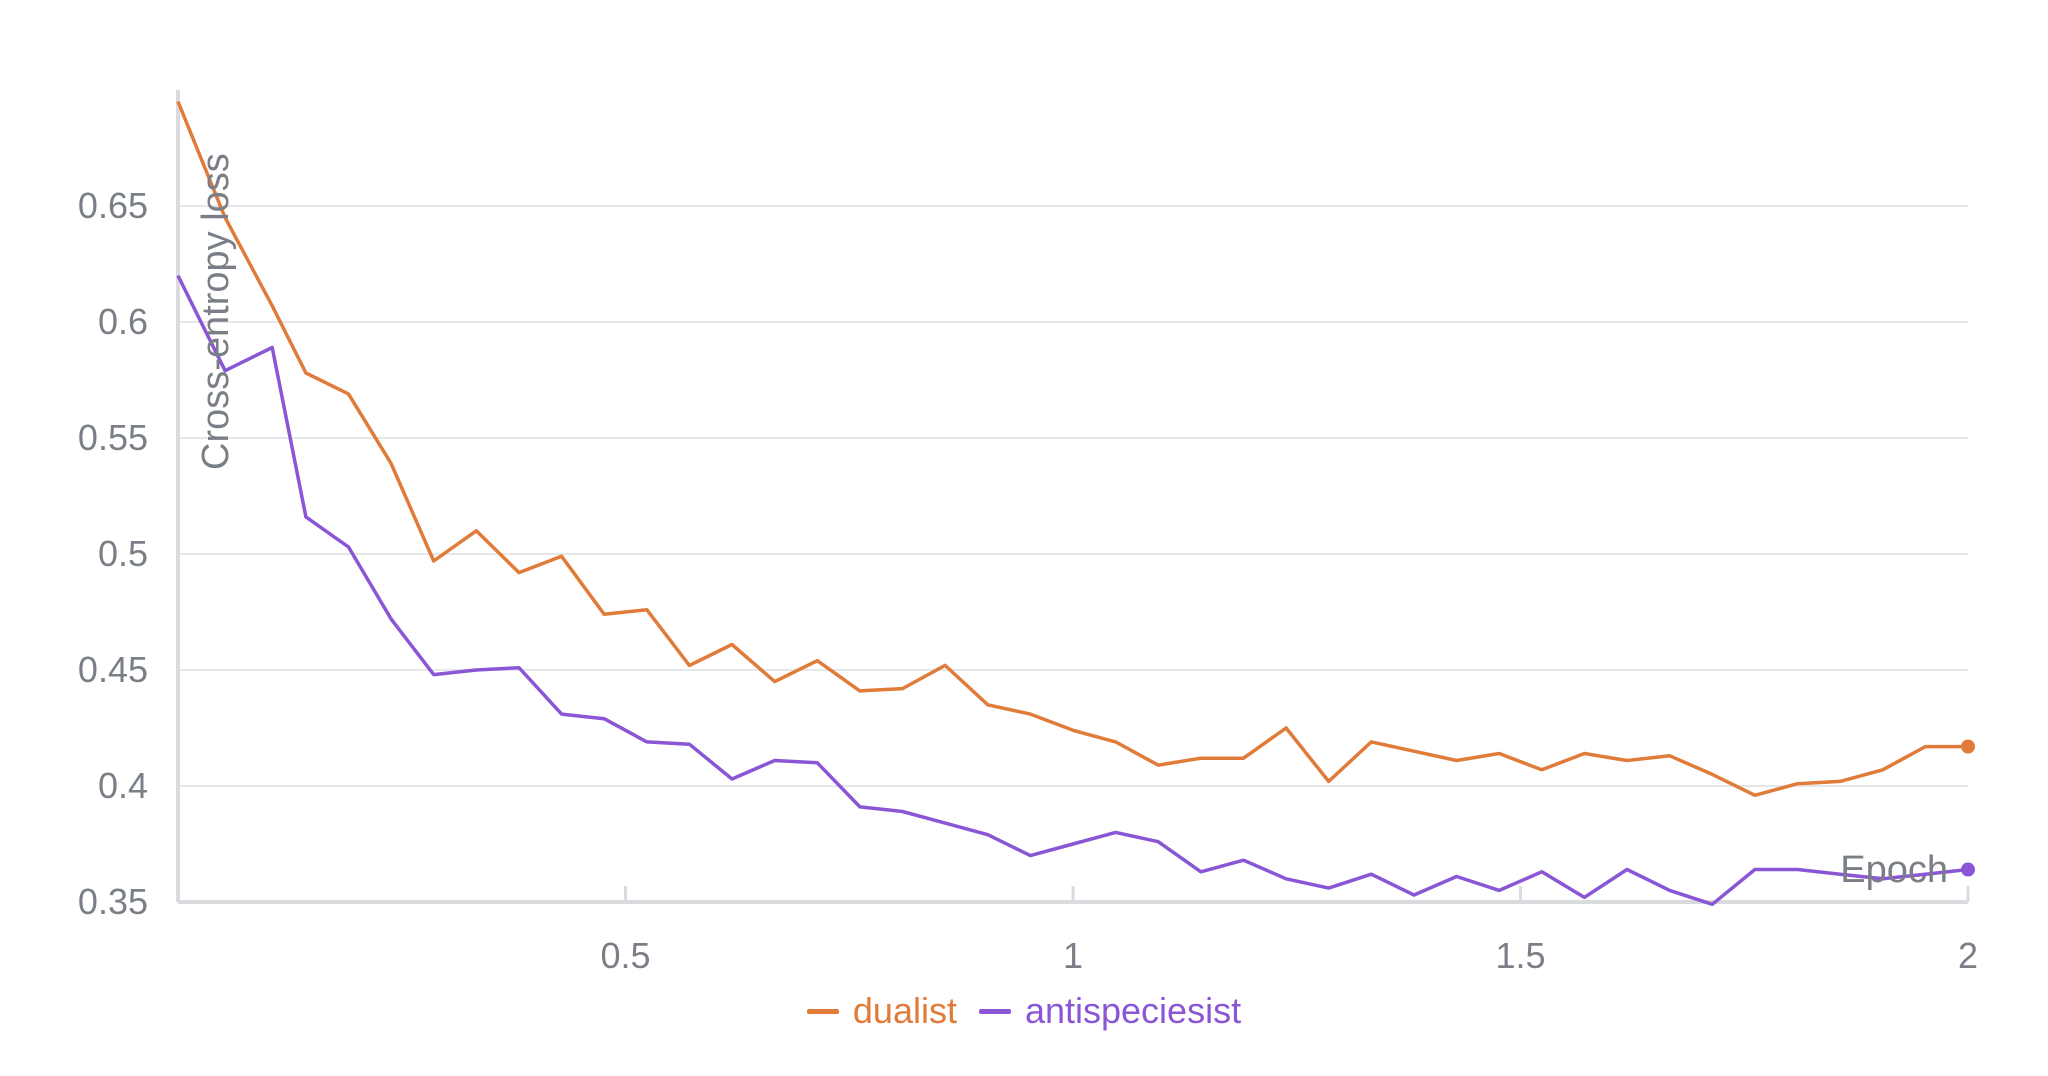 The height and width of the screenshot is (1076, 2048). Describe the element at coordinates (123, 785) in the screenshot. I see `y-tick-label: 0.4` at that location.